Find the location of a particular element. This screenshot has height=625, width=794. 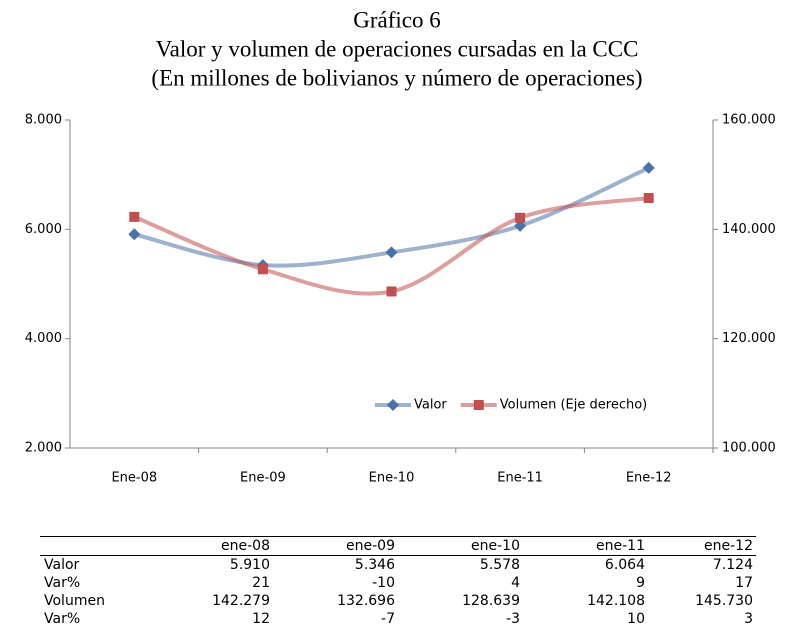

series-line is located at coordinates (391, 246).